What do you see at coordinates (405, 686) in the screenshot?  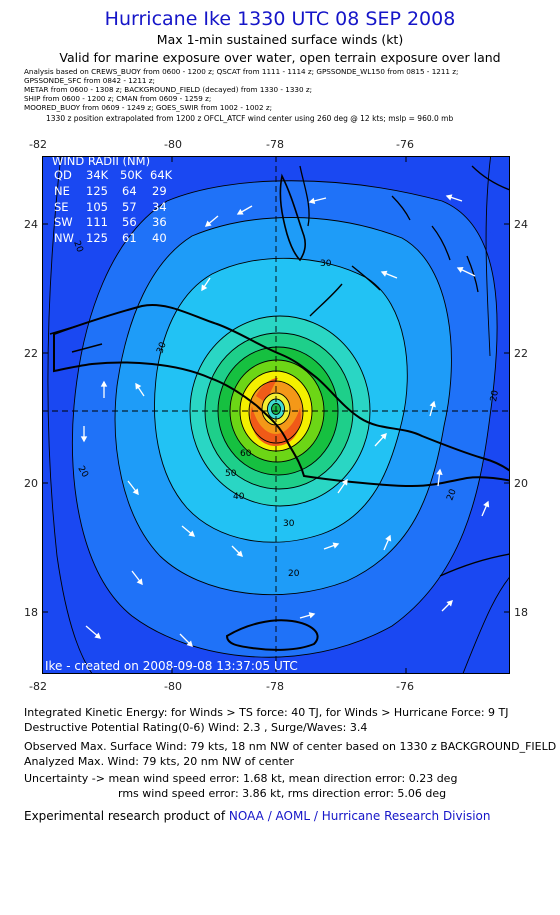 I see `lon-tick-bottom-76: -76` at bounding box center [405, 686].